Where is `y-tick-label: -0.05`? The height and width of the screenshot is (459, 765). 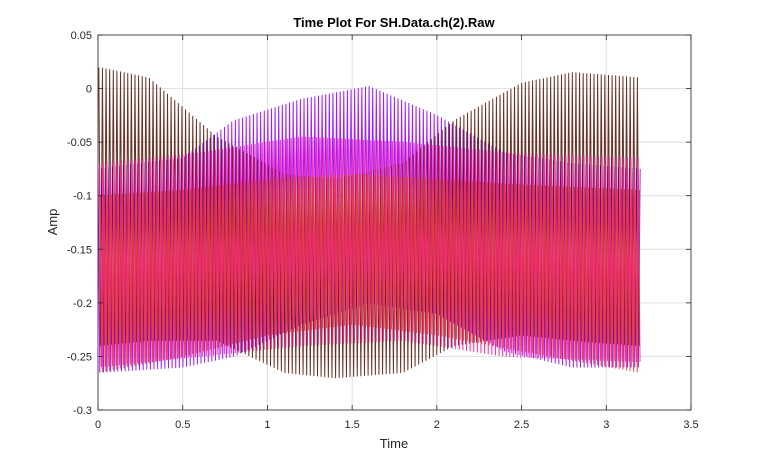
y-tick-label: -0.05 is located at coordinates (79, 143).